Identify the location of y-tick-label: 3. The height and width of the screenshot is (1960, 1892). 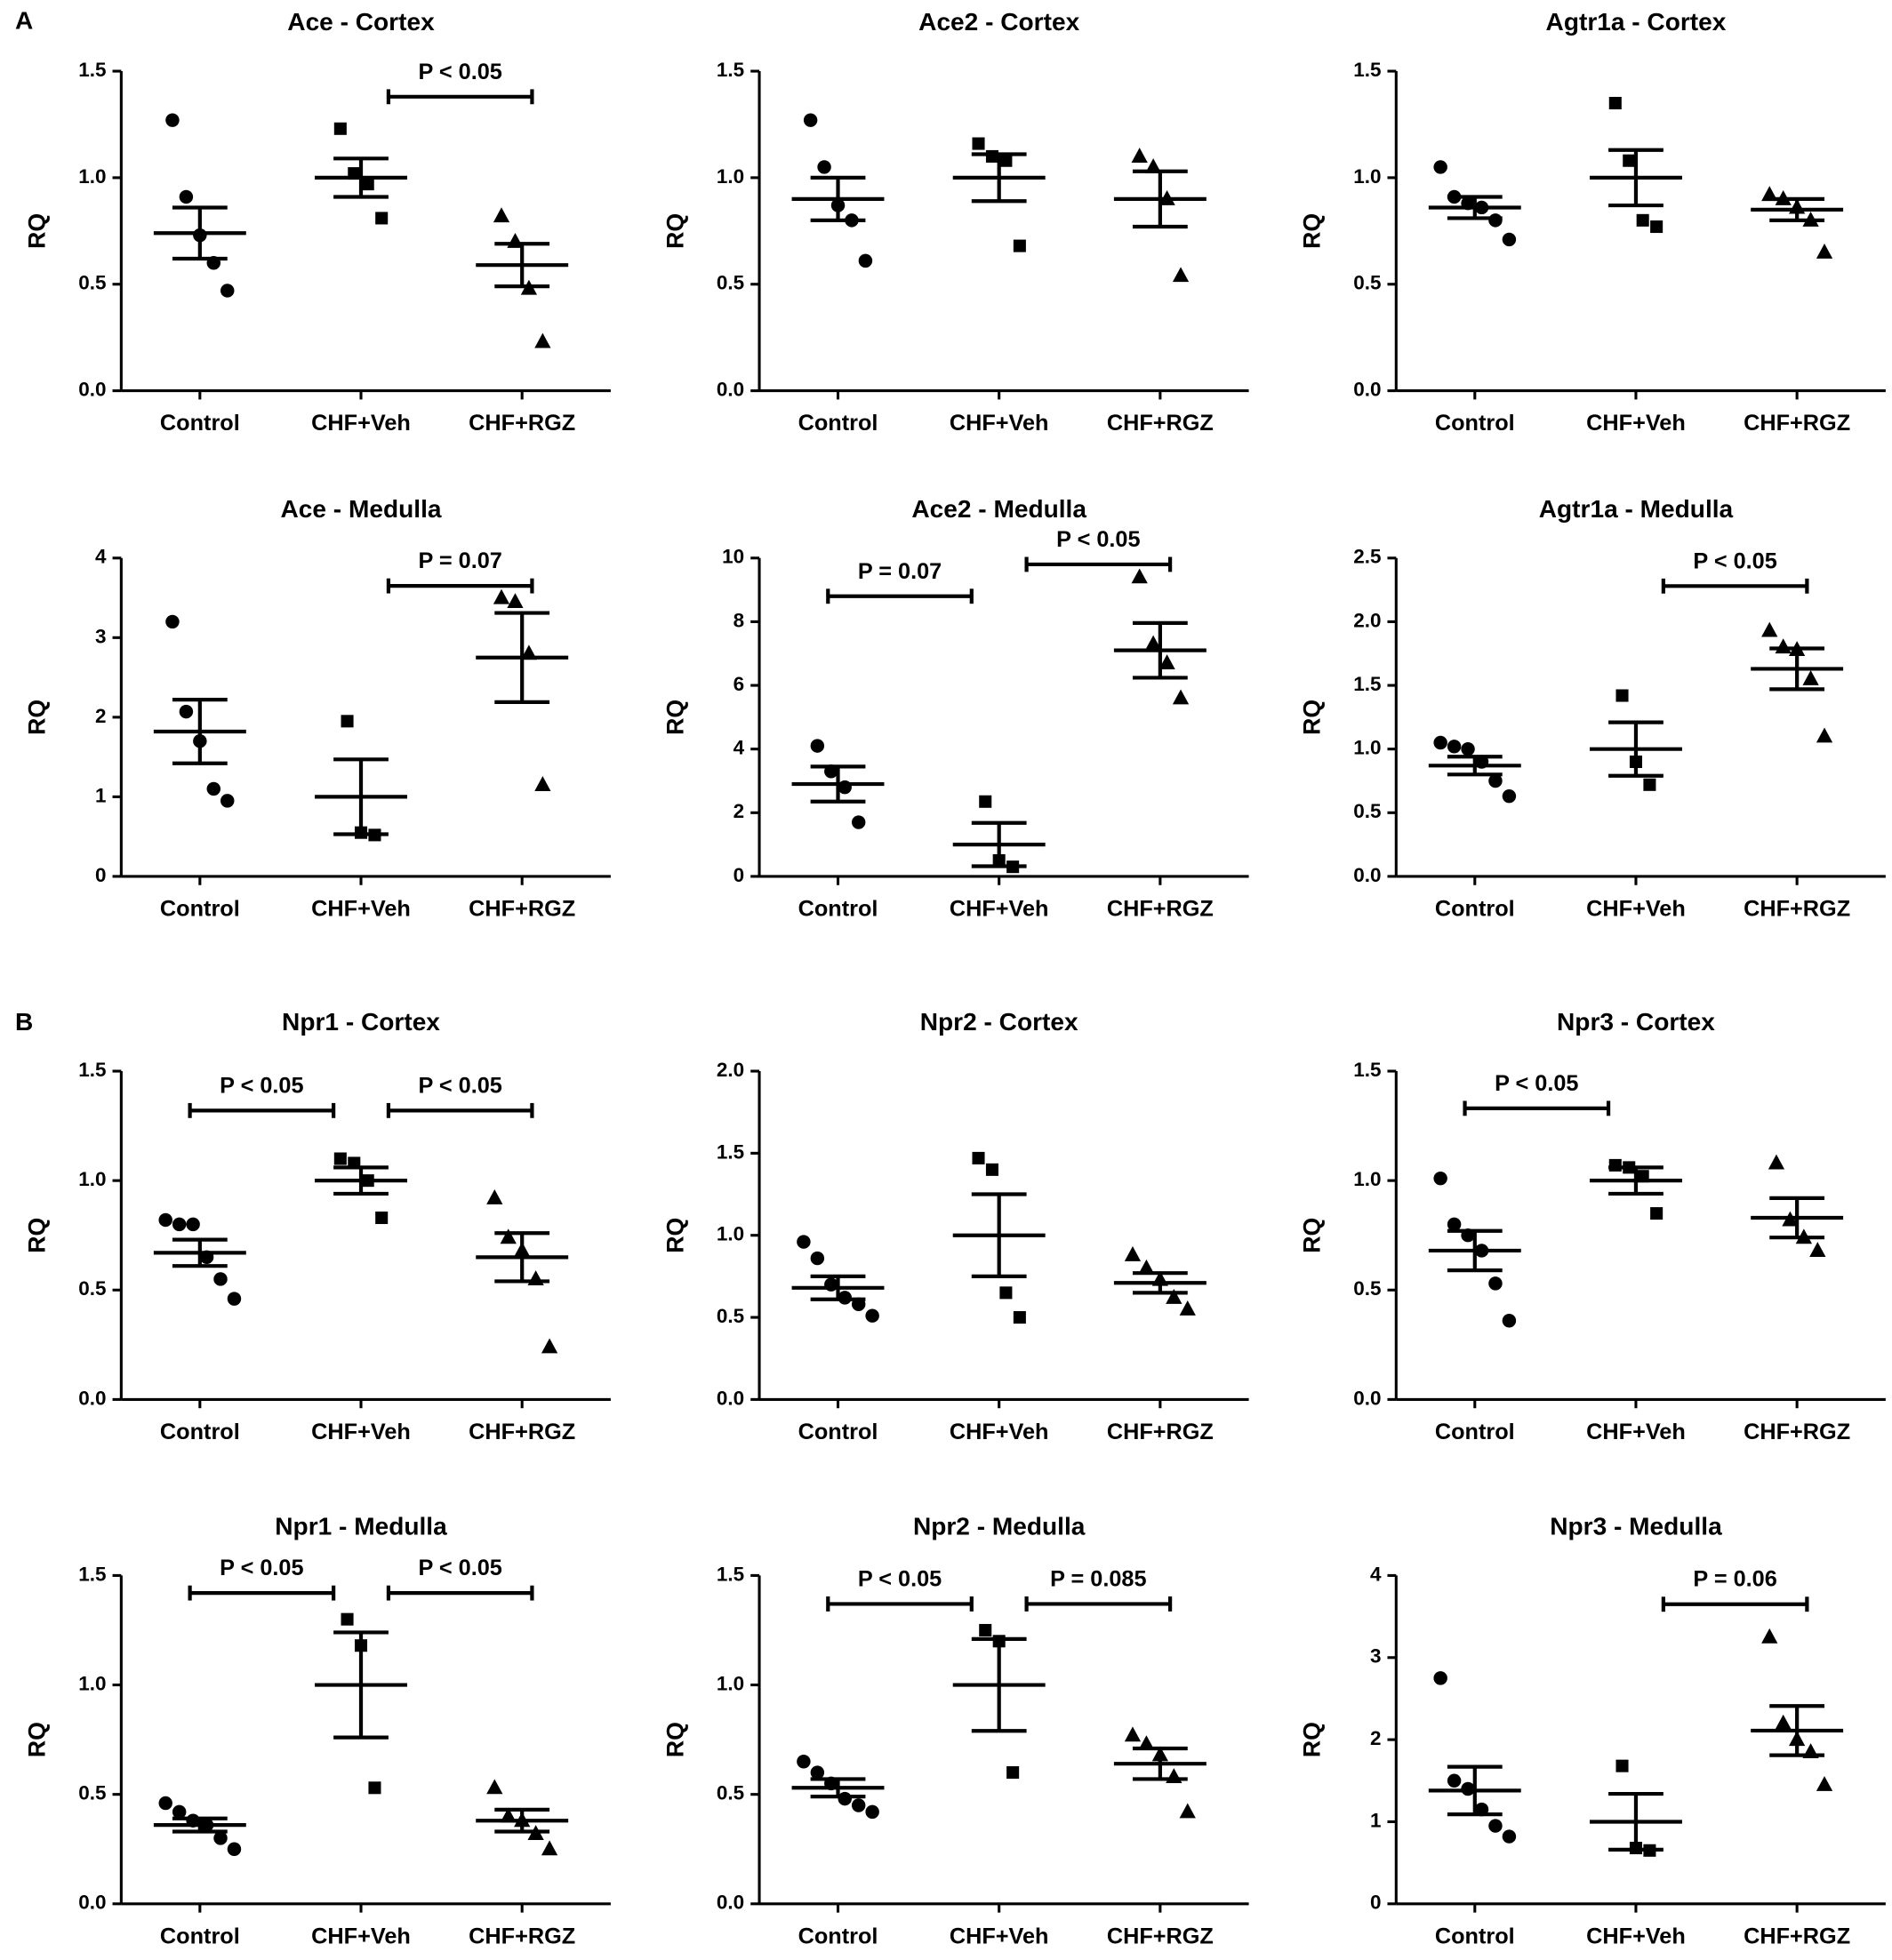
(1376, 1656).